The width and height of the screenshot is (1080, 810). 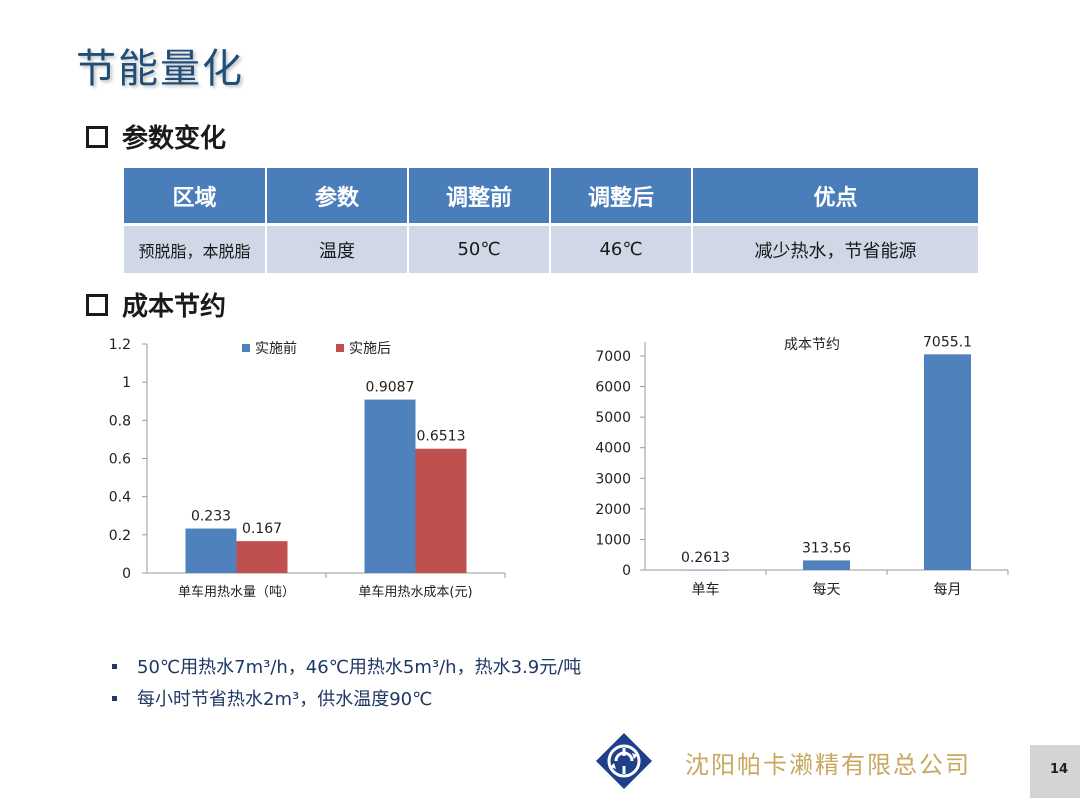 What do you see at coordinates (947, 342) in the screenshot?
I see `data-label: 7055.1` at bounding box center [947, 342].